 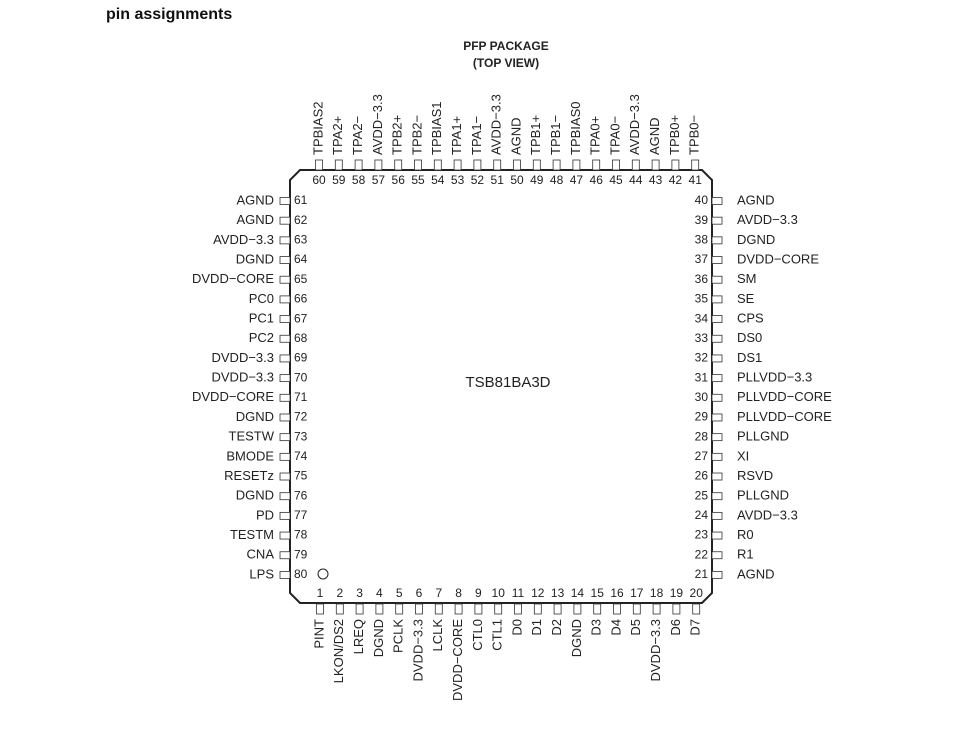 What do you see at coordinates (398, 636) in the screenshot?
I see `pin-name: PCLK` at bounding box center [398, 636].